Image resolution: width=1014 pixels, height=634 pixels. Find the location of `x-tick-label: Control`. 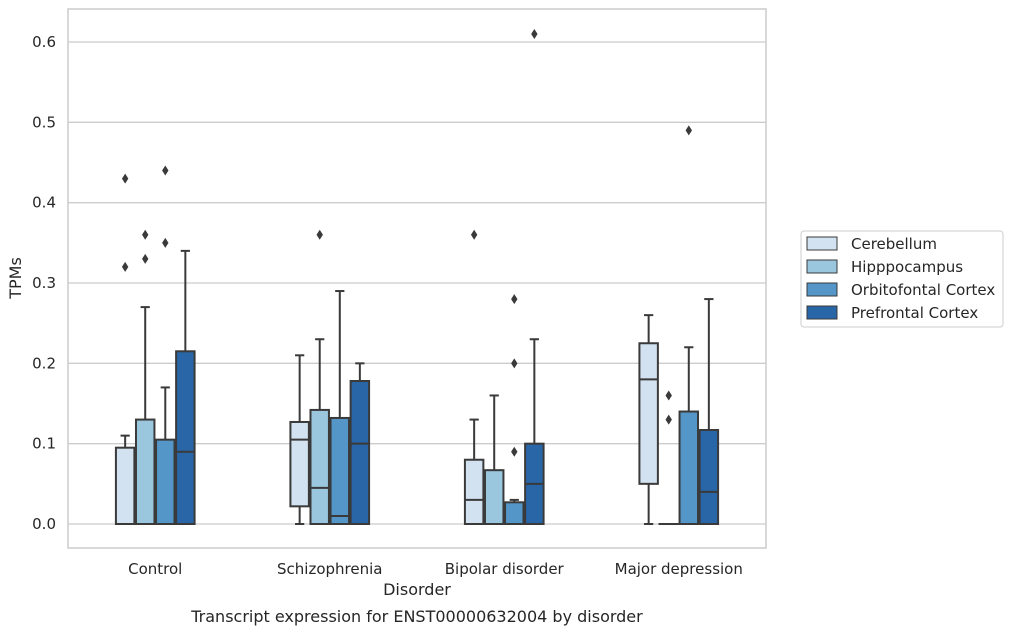

x-tick-label: Control is located at coordinates (155, 569).